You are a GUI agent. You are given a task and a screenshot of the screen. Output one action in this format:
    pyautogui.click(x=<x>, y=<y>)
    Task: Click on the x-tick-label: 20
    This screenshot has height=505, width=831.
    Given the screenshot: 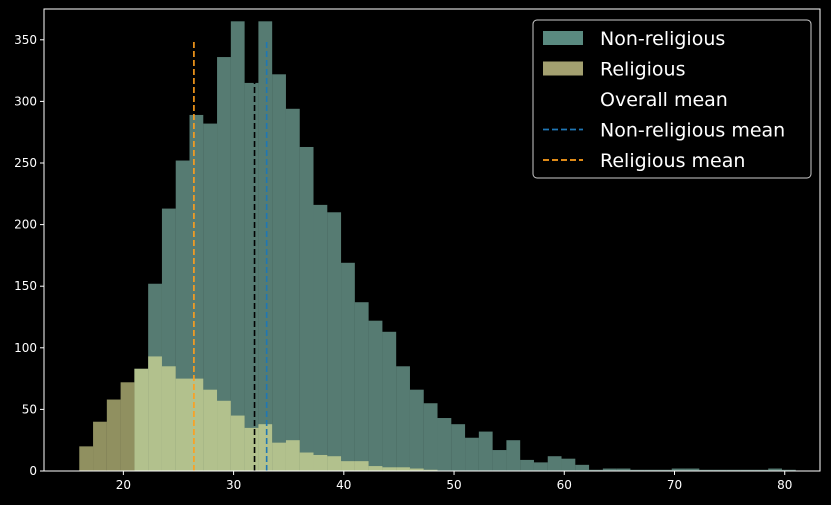 What is the action you would take?
    pyautogui.click(x=123, y=485)
    